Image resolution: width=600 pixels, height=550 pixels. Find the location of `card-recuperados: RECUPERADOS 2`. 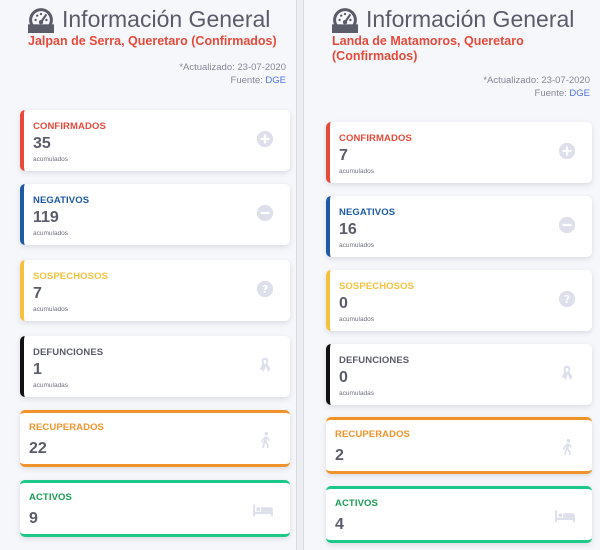

card-recuperados: RECUPERADOS 2 is located at coordinates (459, 445).